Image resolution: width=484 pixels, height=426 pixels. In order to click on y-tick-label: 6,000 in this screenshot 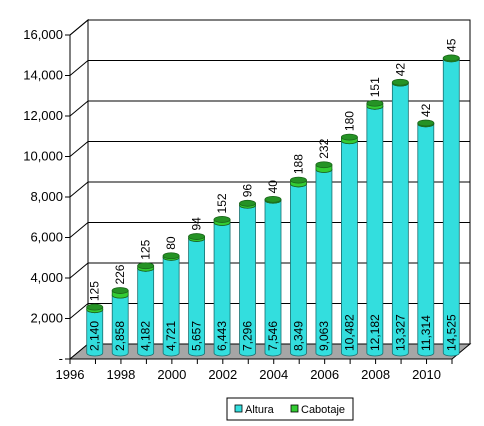, I will do `click(46, 237)`.